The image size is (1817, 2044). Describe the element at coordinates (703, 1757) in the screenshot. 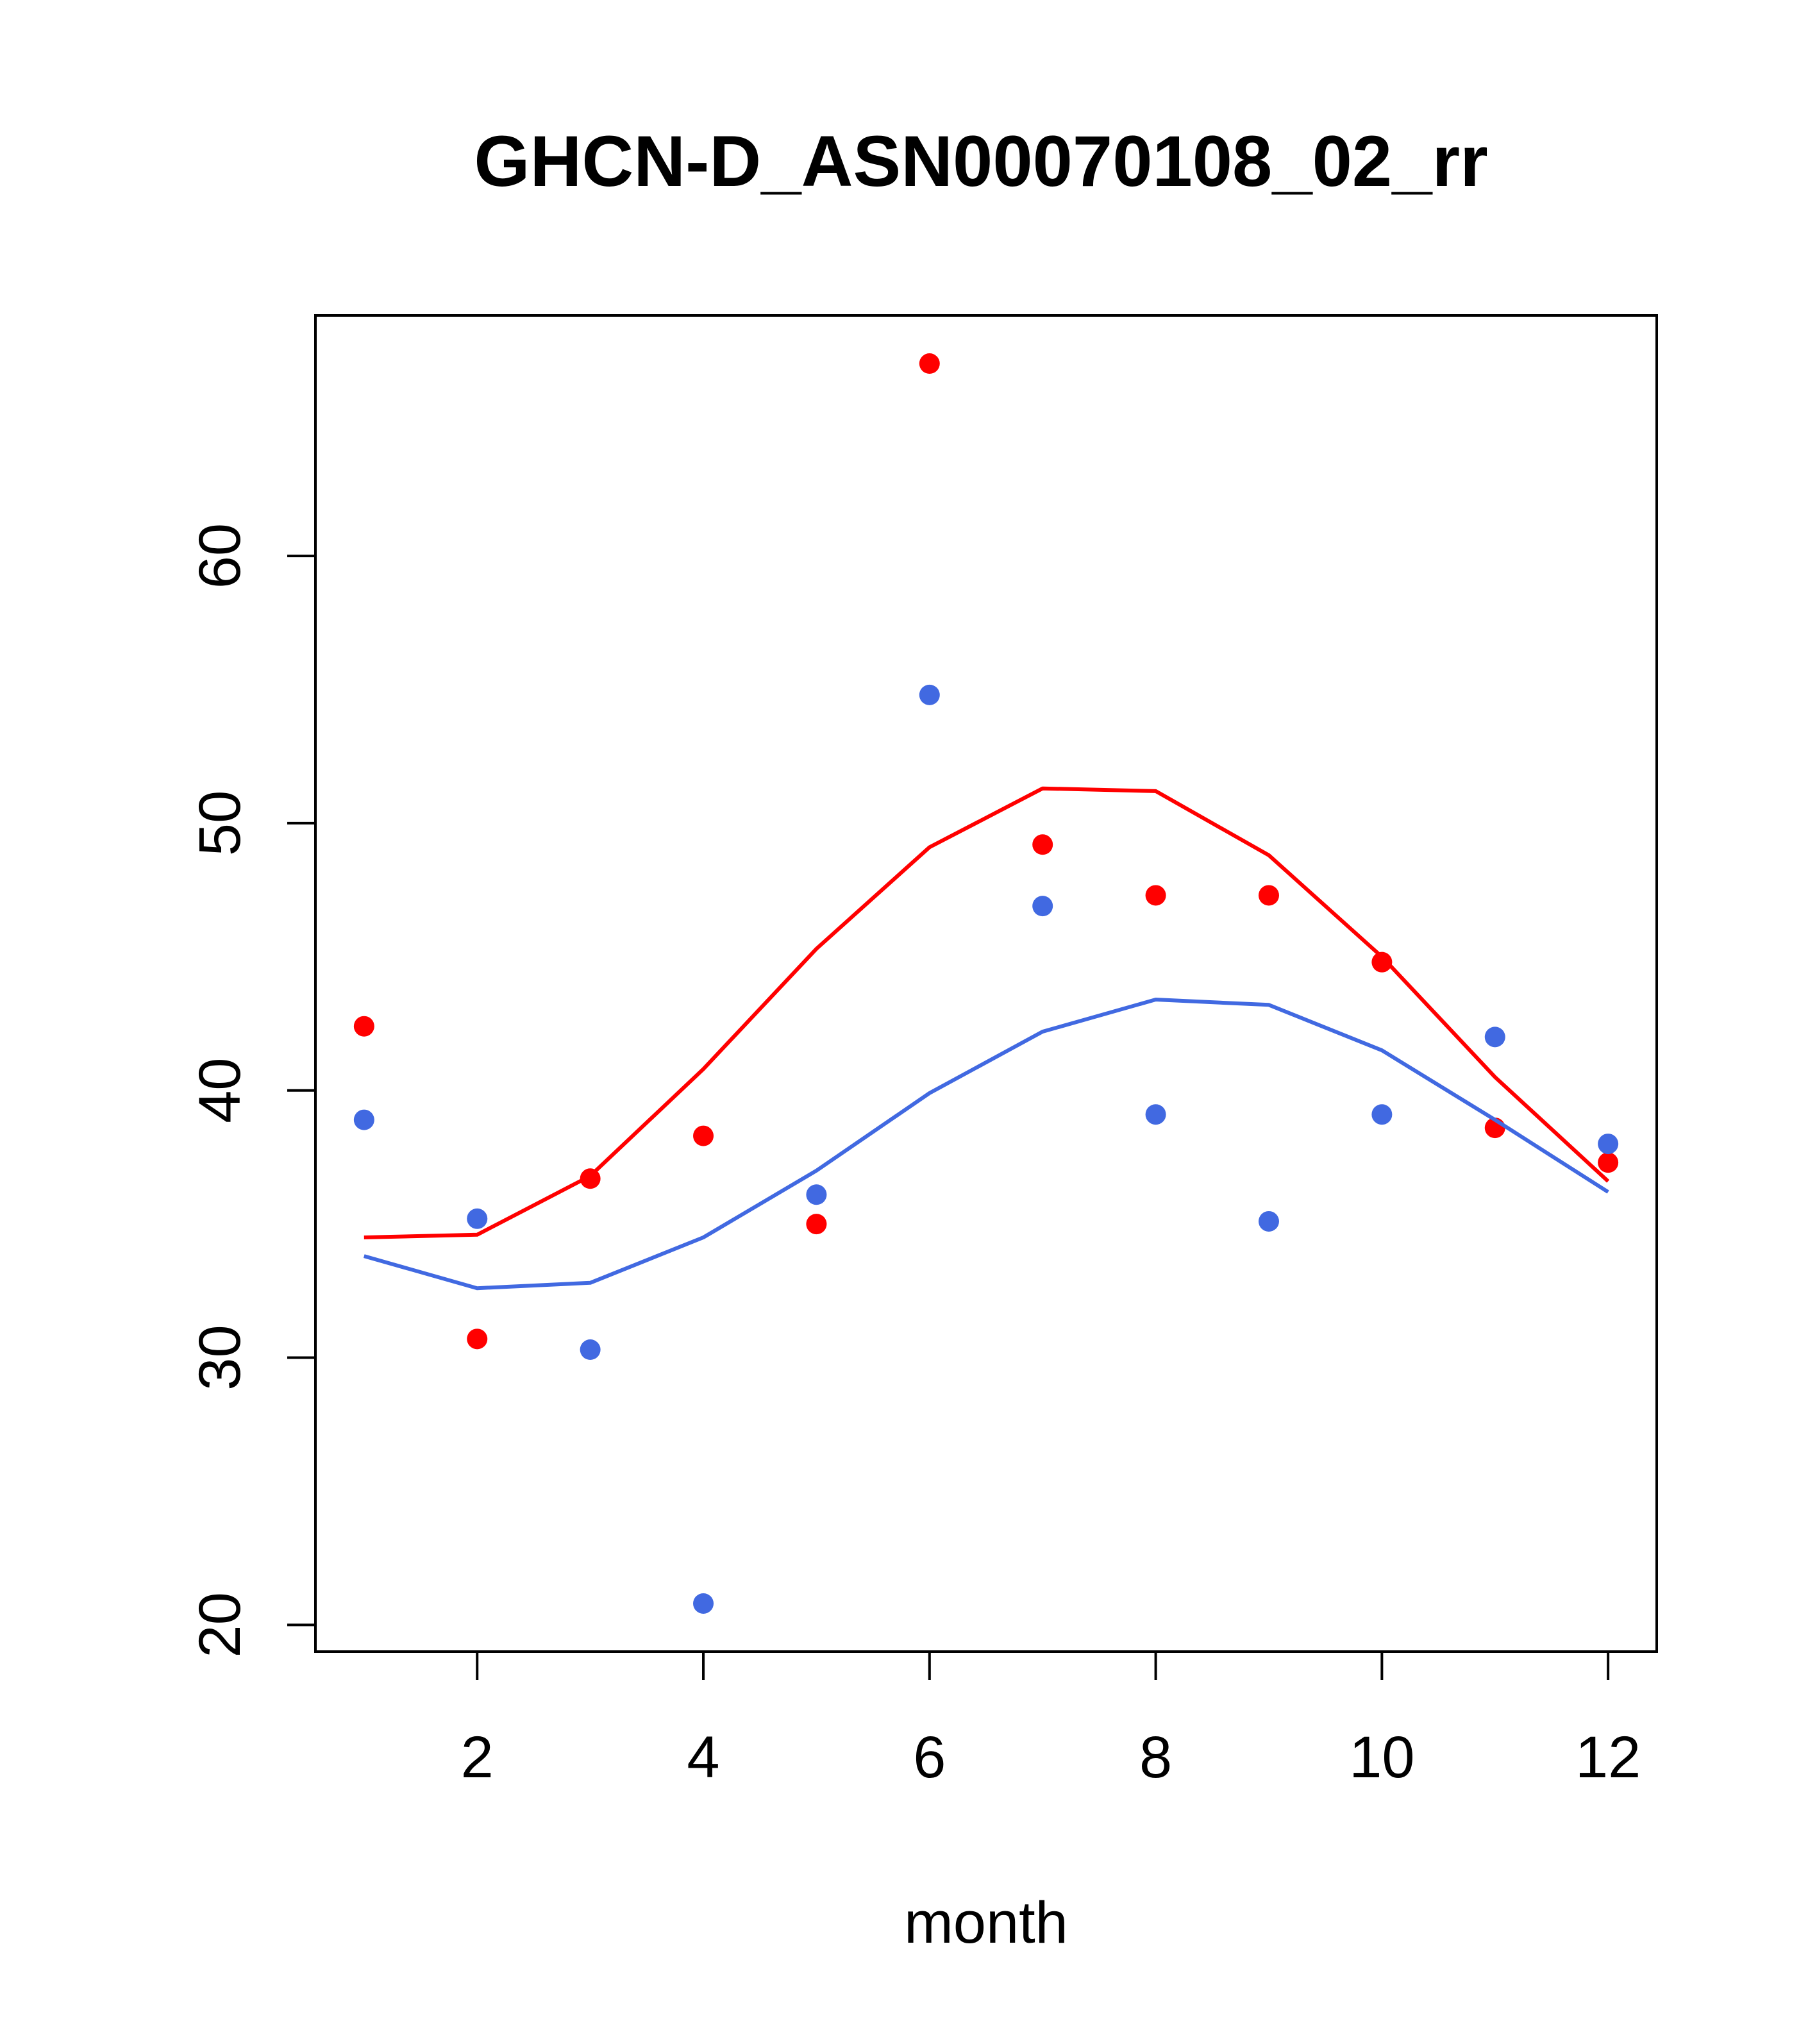

I see `x-tick-label-4: 4` at that location.